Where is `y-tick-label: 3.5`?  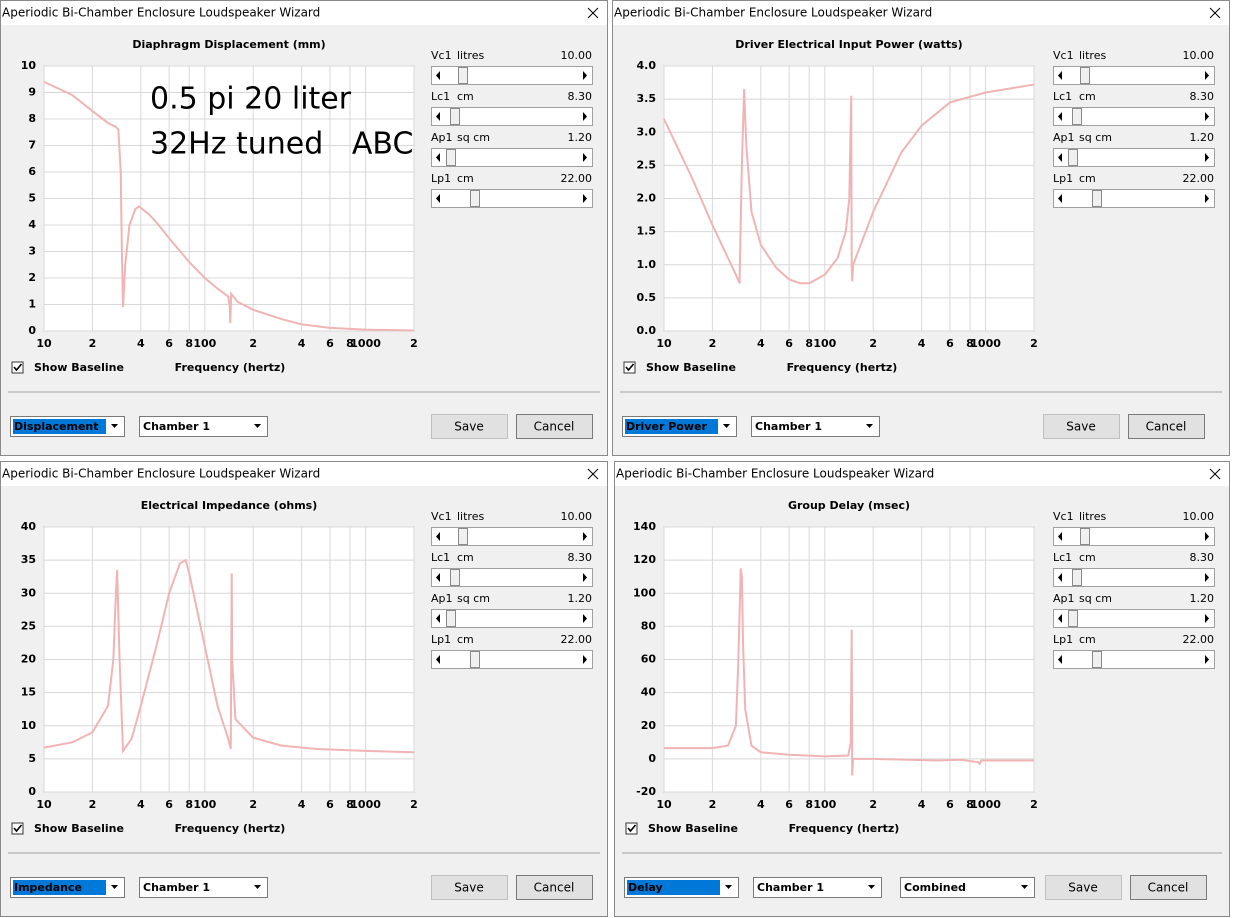 y-tick-label: 3.5 is located at coordinates (647, 98).